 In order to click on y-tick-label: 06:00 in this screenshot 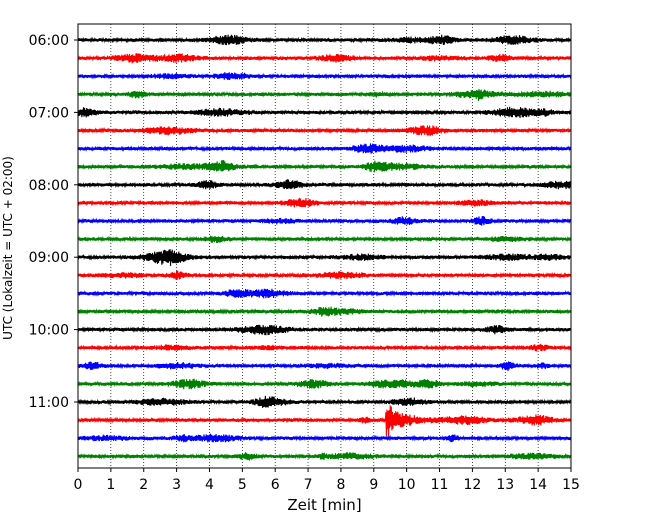, I will do `click(49, 41)`.